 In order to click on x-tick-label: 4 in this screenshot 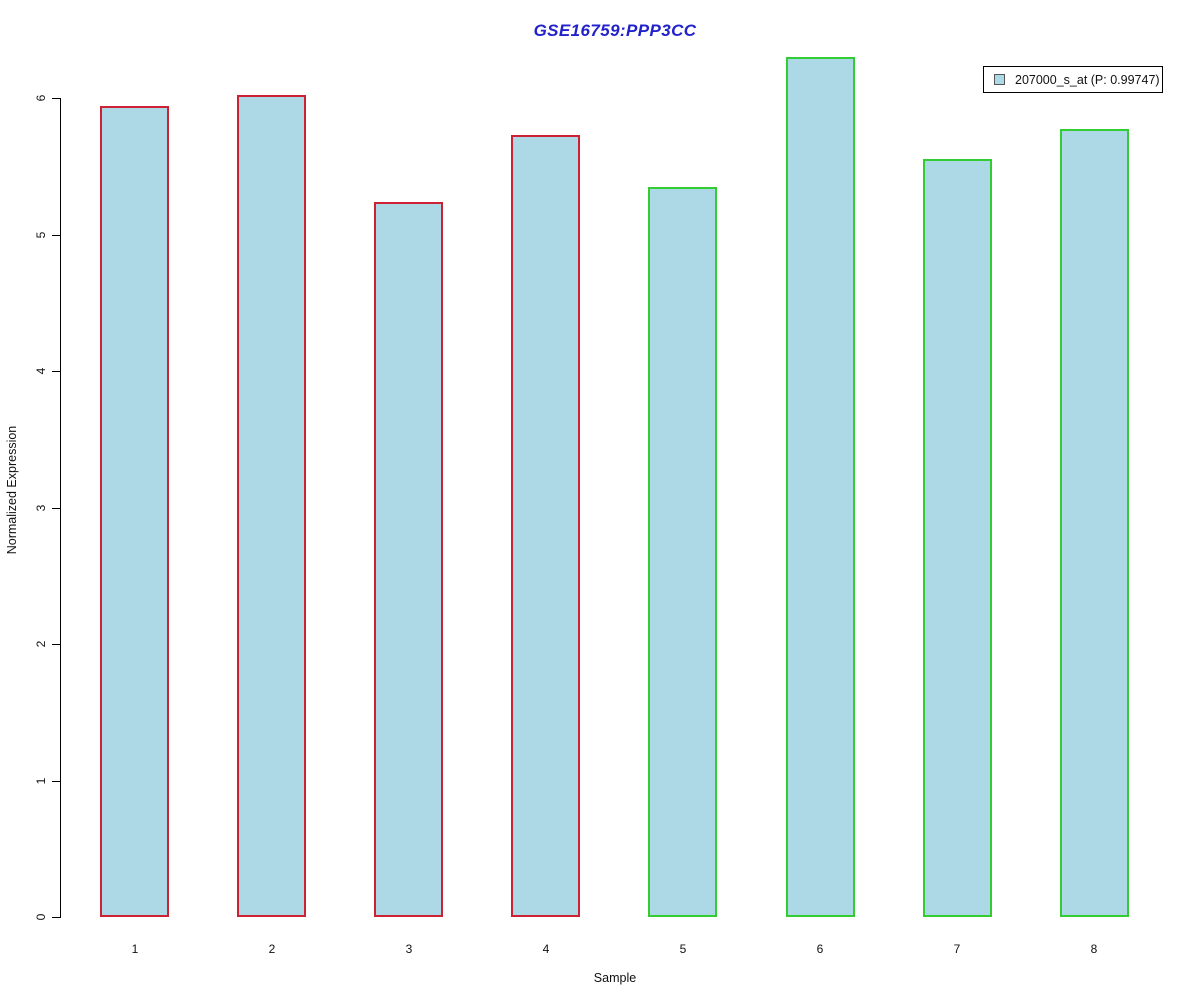, I will do `click(546, 949)`.